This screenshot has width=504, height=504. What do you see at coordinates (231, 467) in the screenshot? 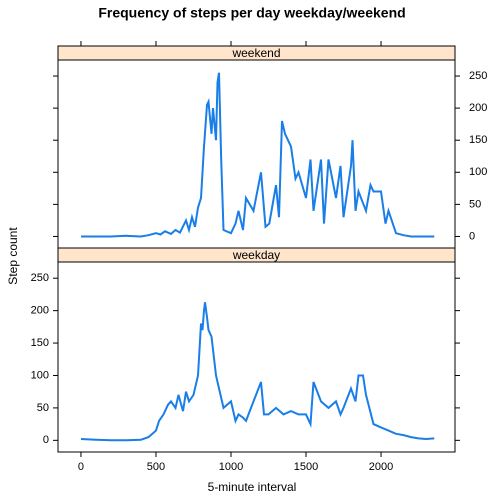
I see `x-tick-label: 1000` at bounding box center [231, 467].